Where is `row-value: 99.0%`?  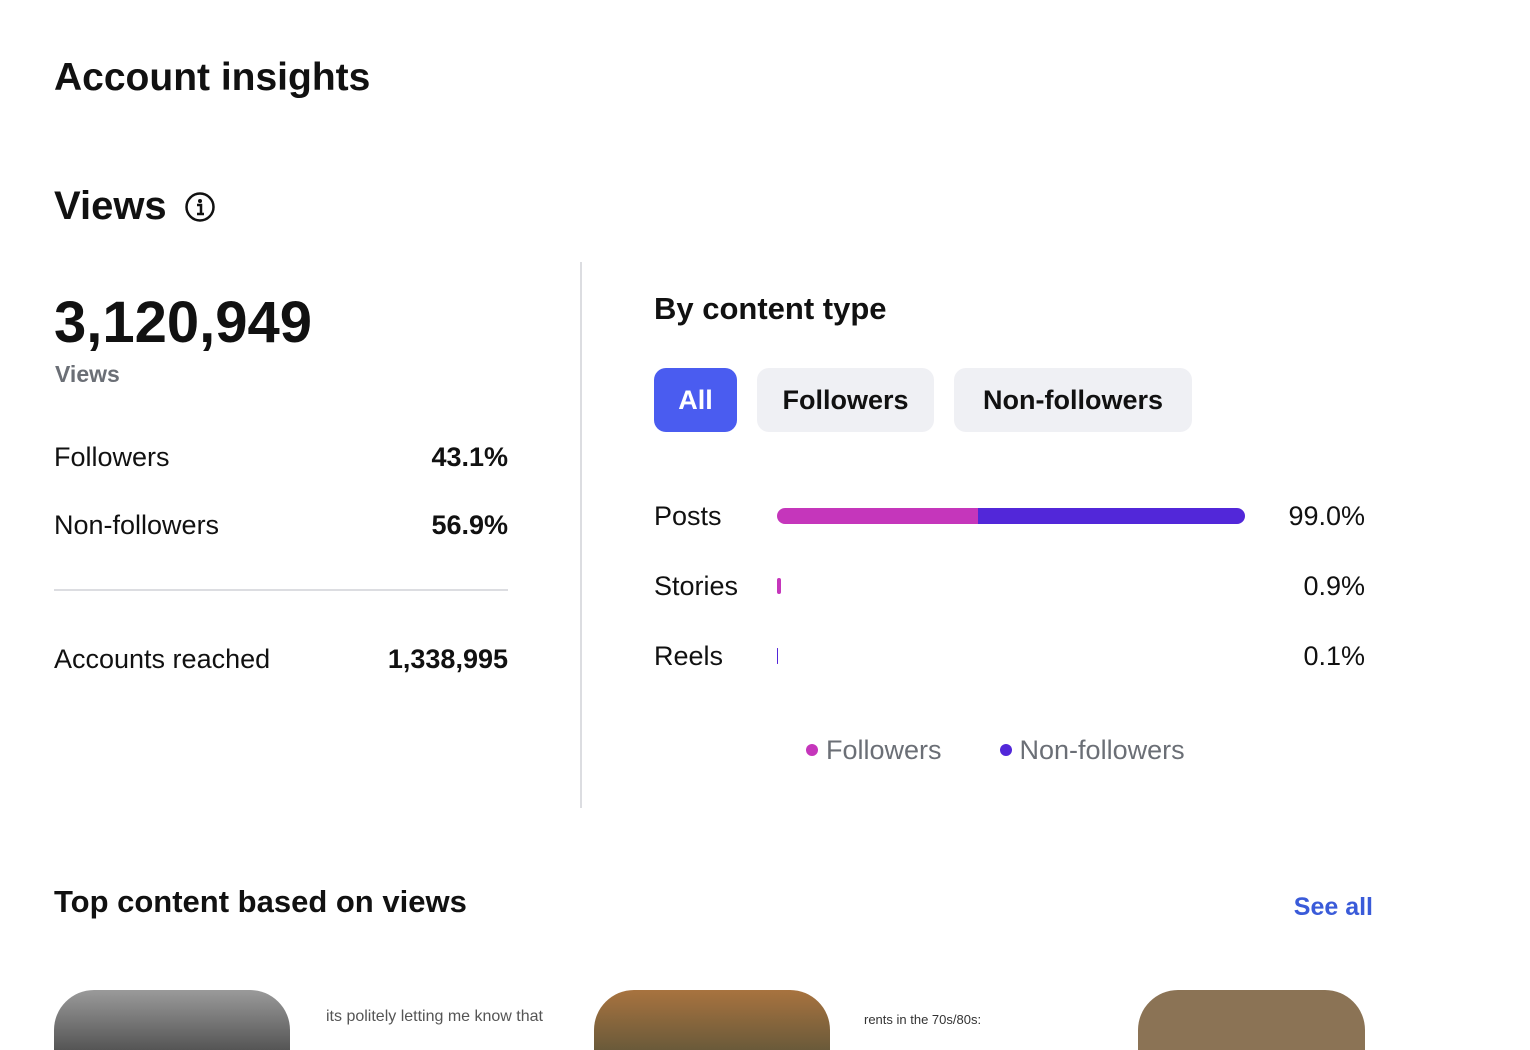 row-value: 99.0% is located at coordinates (1326, 516).